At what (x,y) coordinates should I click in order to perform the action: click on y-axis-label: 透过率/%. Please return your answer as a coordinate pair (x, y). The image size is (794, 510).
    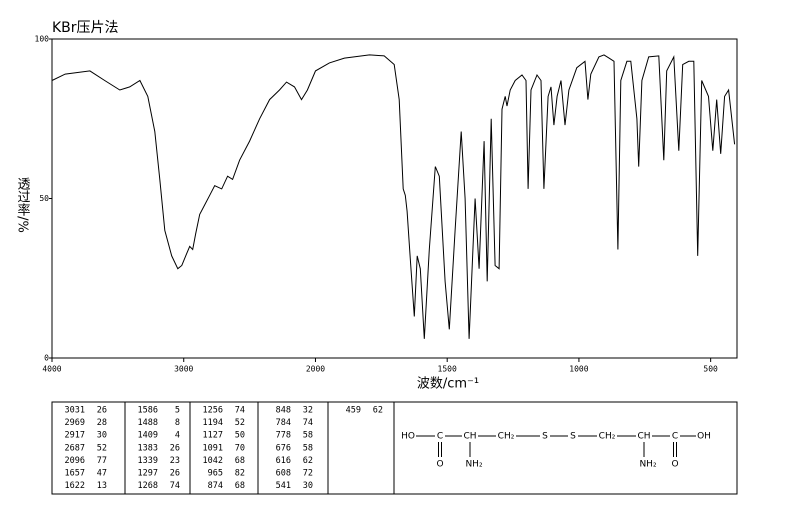
    Looking at the image, I should click on (23, 205).